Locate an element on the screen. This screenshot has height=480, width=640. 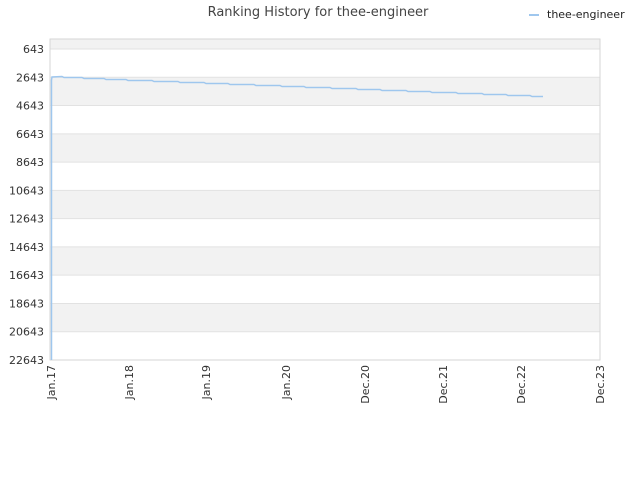
x-tick-label-2: Jan.19 is located at coordinates (206, 382).